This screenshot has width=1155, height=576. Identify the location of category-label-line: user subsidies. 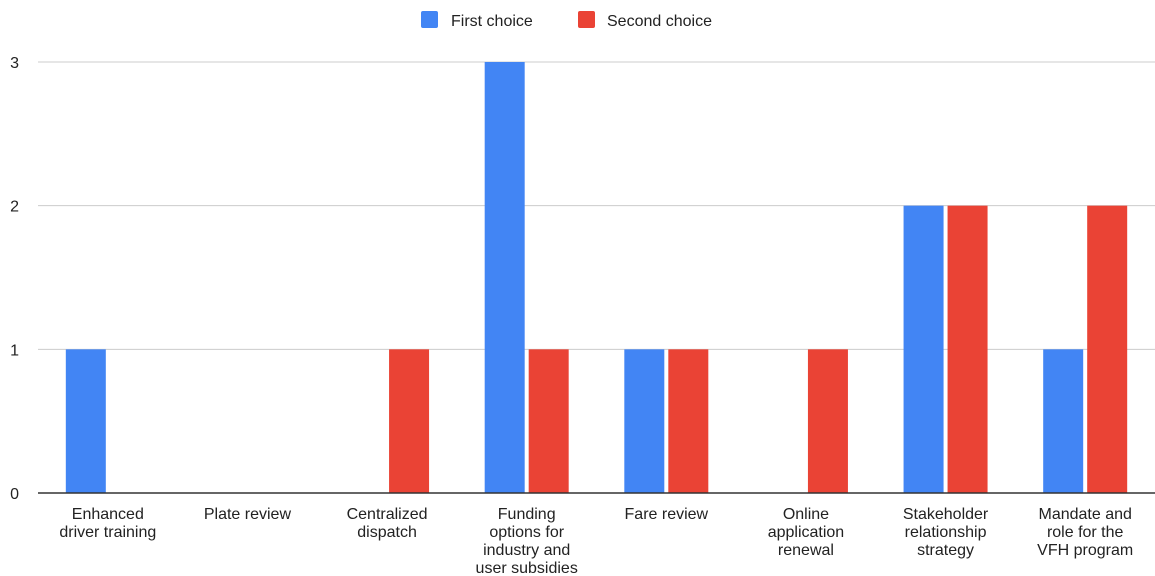
(527, 568).